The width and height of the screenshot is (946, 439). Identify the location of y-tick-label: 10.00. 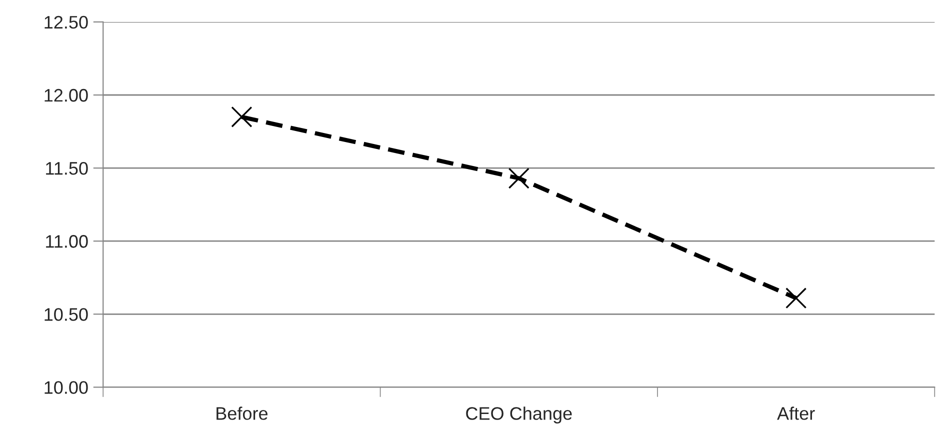
(66, 387).